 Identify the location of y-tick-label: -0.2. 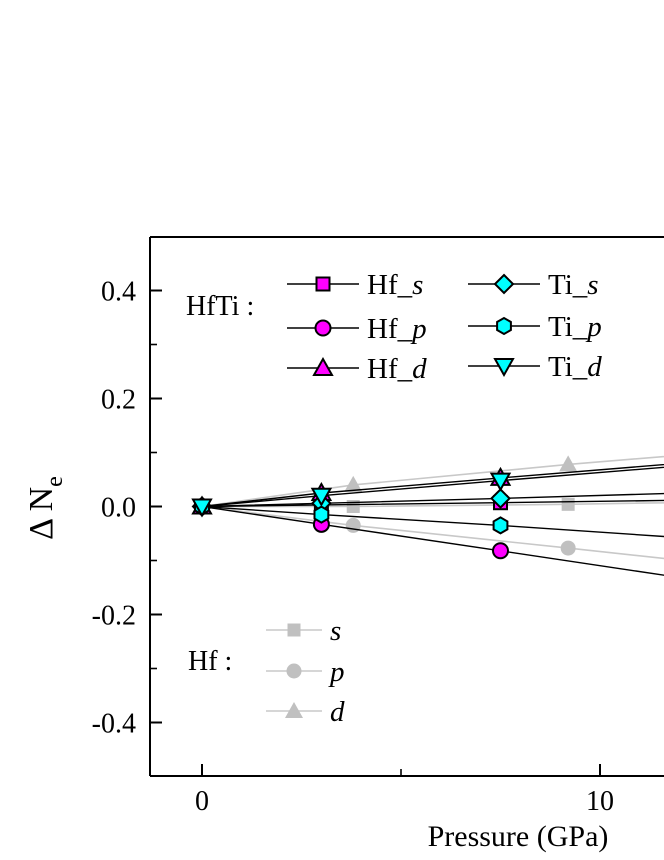
(114, 616).